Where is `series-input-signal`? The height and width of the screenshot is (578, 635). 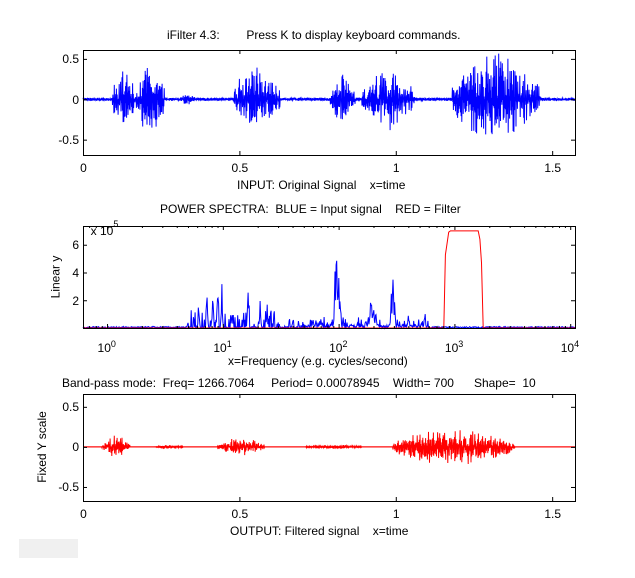
series-input-signal is located at coordinates (329, 94).